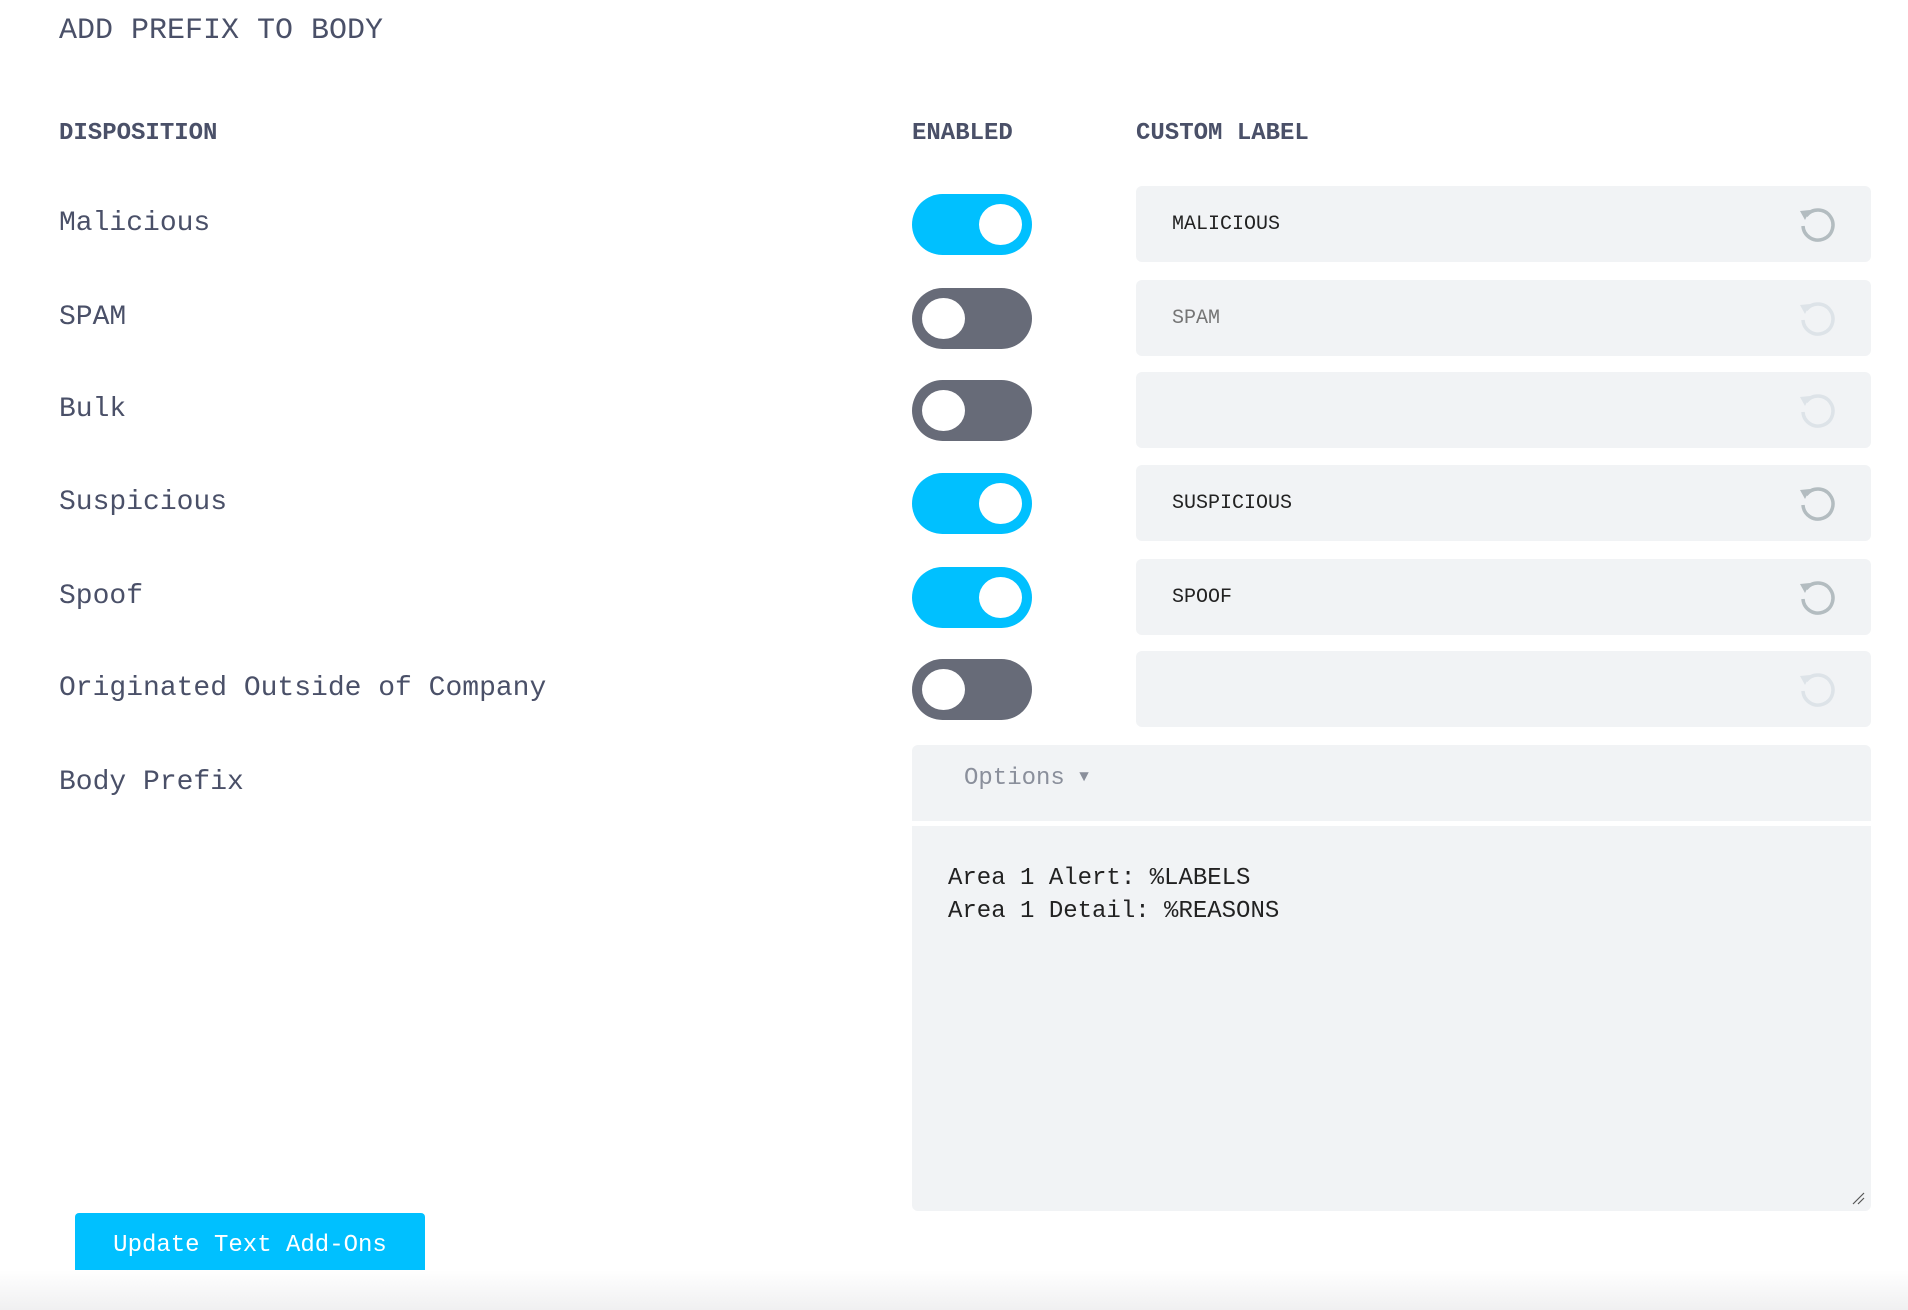 Image resolution: width=1908 pixels, height=1310 pixels. What do you see at coordinates (250, 1245) in the screenshot?
I see `update-text-add-ons-button: Update Text Add-Ons` at bounding box center [250, 1245].